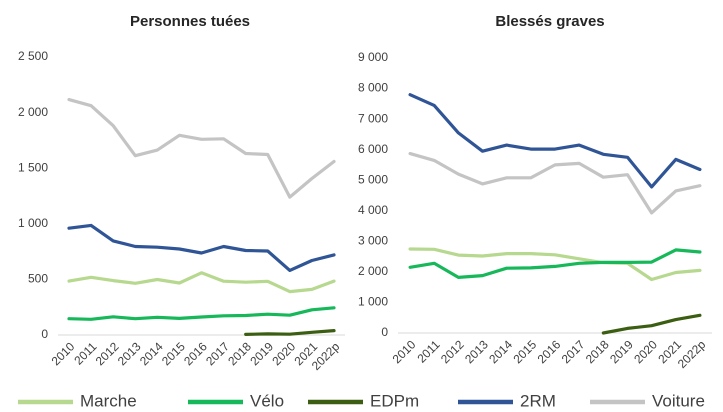 This screenshot has height=412, width=723. Describe the element at coordinates (373, 88) in the screenshot. I see `y-tick-label: 8 000` at that location.